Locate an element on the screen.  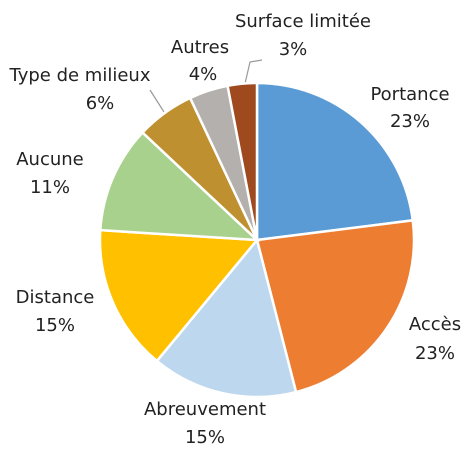
slice-label: Accès is located at coordinates (435, 324).